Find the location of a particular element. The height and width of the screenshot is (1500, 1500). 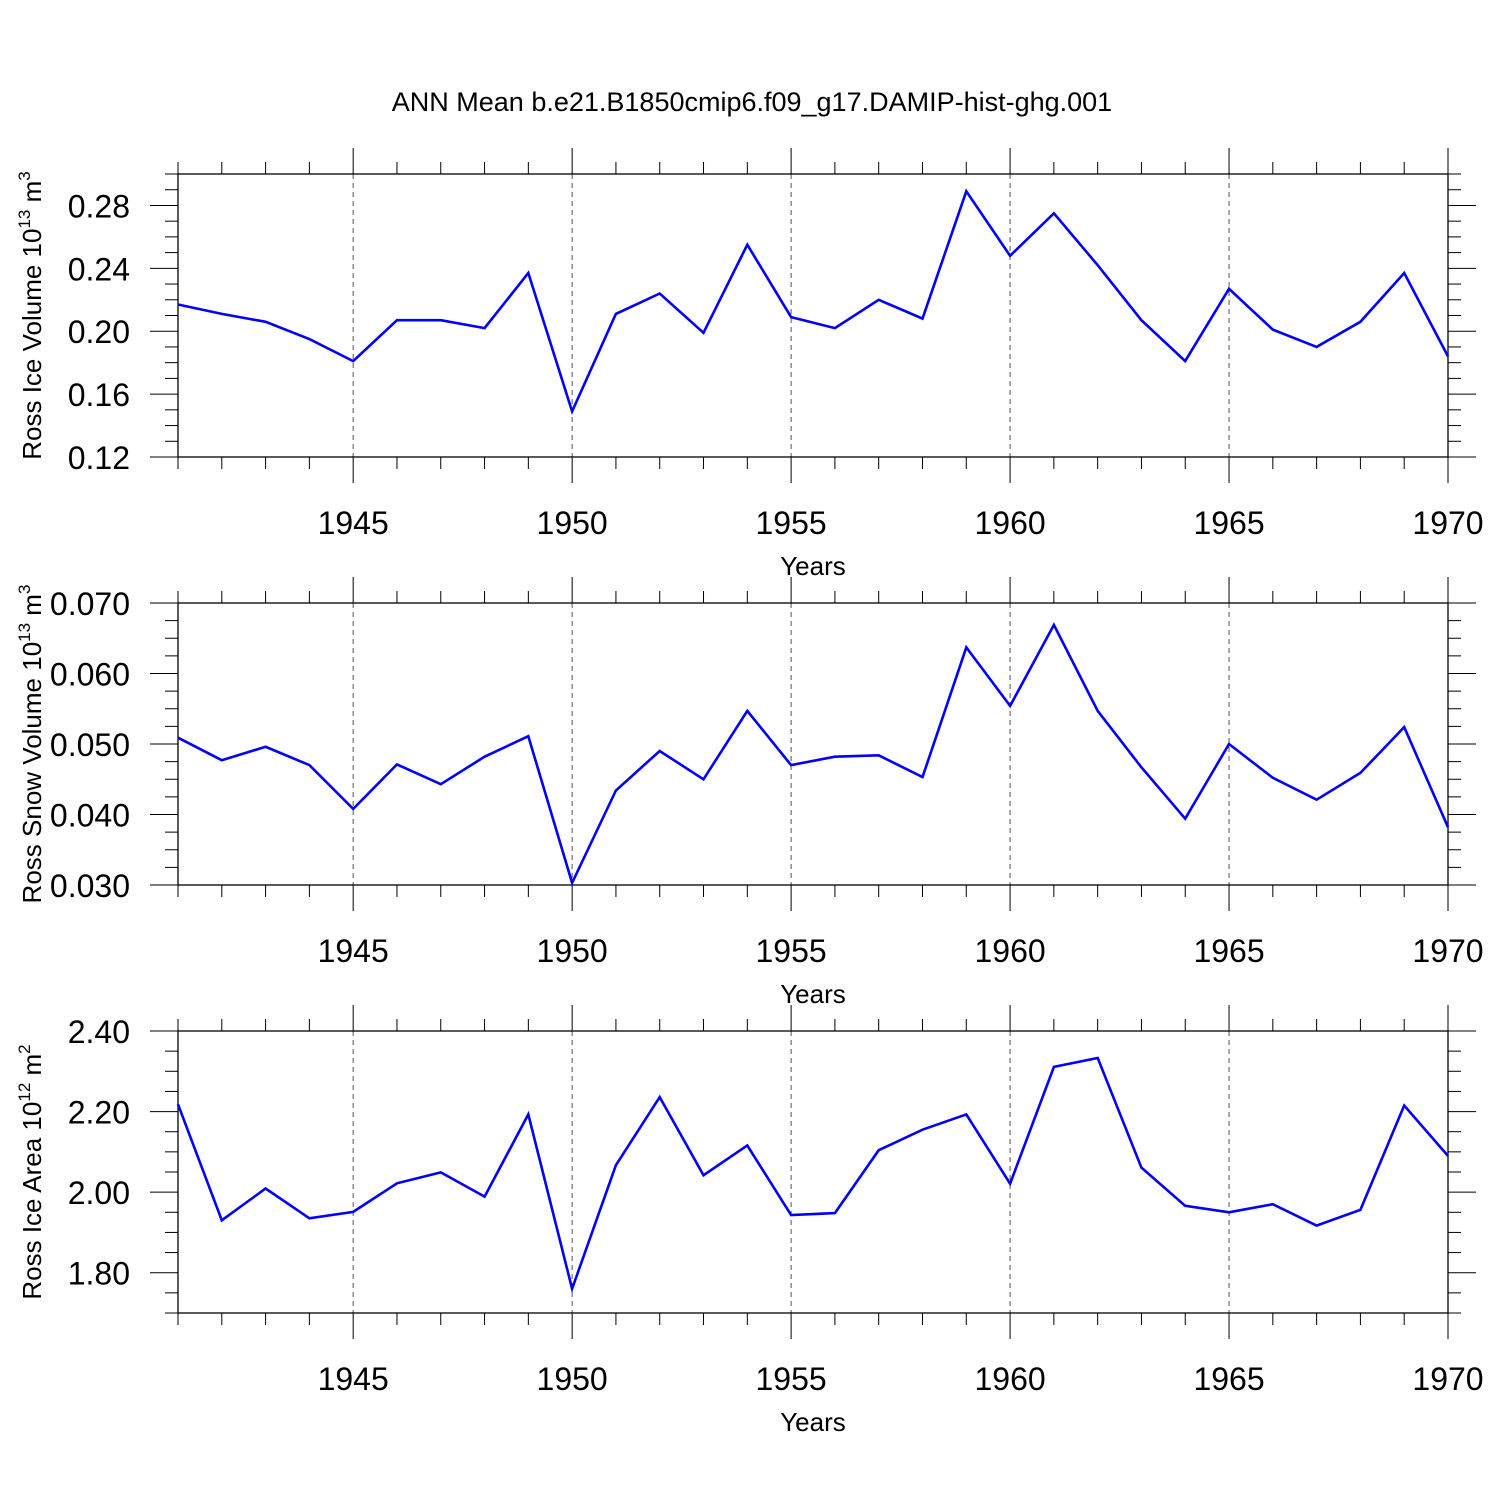

y-axis-label-part: Ross Ice Volume 10 is located at coordinates (32, 344).